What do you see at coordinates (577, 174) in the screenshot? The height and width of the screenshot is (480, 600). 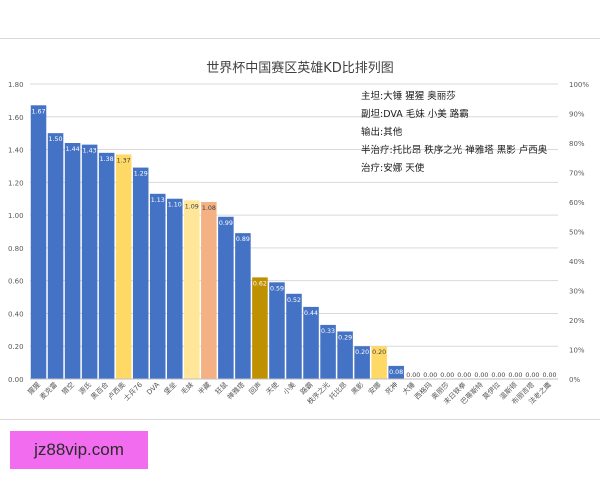 I see `y2-tick-label: 70%` at bounding box center [577, 174].